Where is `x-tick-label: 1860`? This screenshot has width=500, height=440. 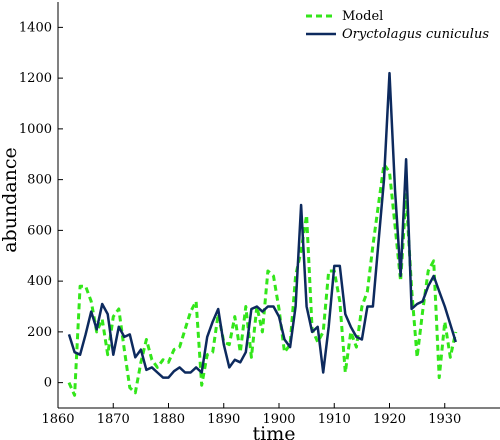 x-tick-label: 1860 is located at coordinates (57, 419).